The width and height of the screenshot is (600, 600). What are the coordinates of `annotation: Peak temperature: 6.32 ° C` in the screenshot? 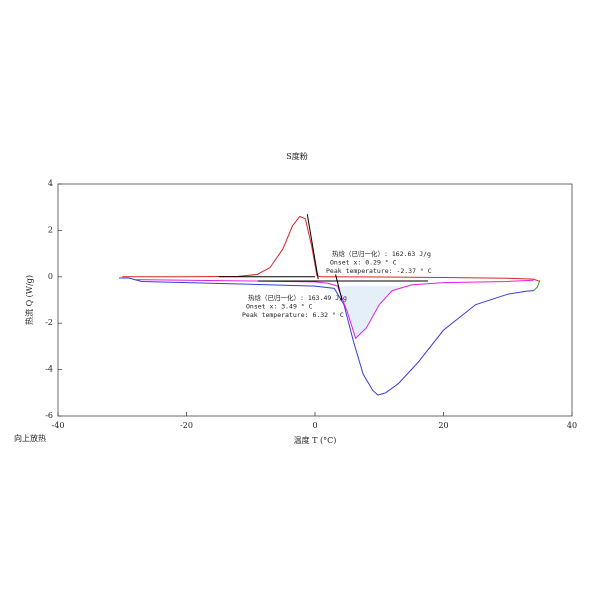 It's located at (293, 315).